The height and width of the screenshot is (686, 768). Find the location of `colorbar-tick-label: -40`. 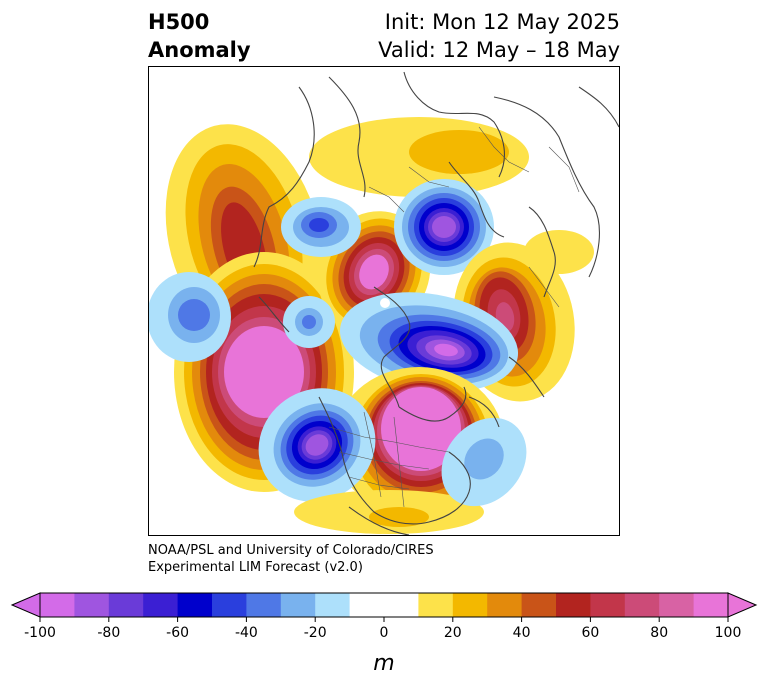

colorbar-tick-label: -40 is located at coordinates (246, 633).